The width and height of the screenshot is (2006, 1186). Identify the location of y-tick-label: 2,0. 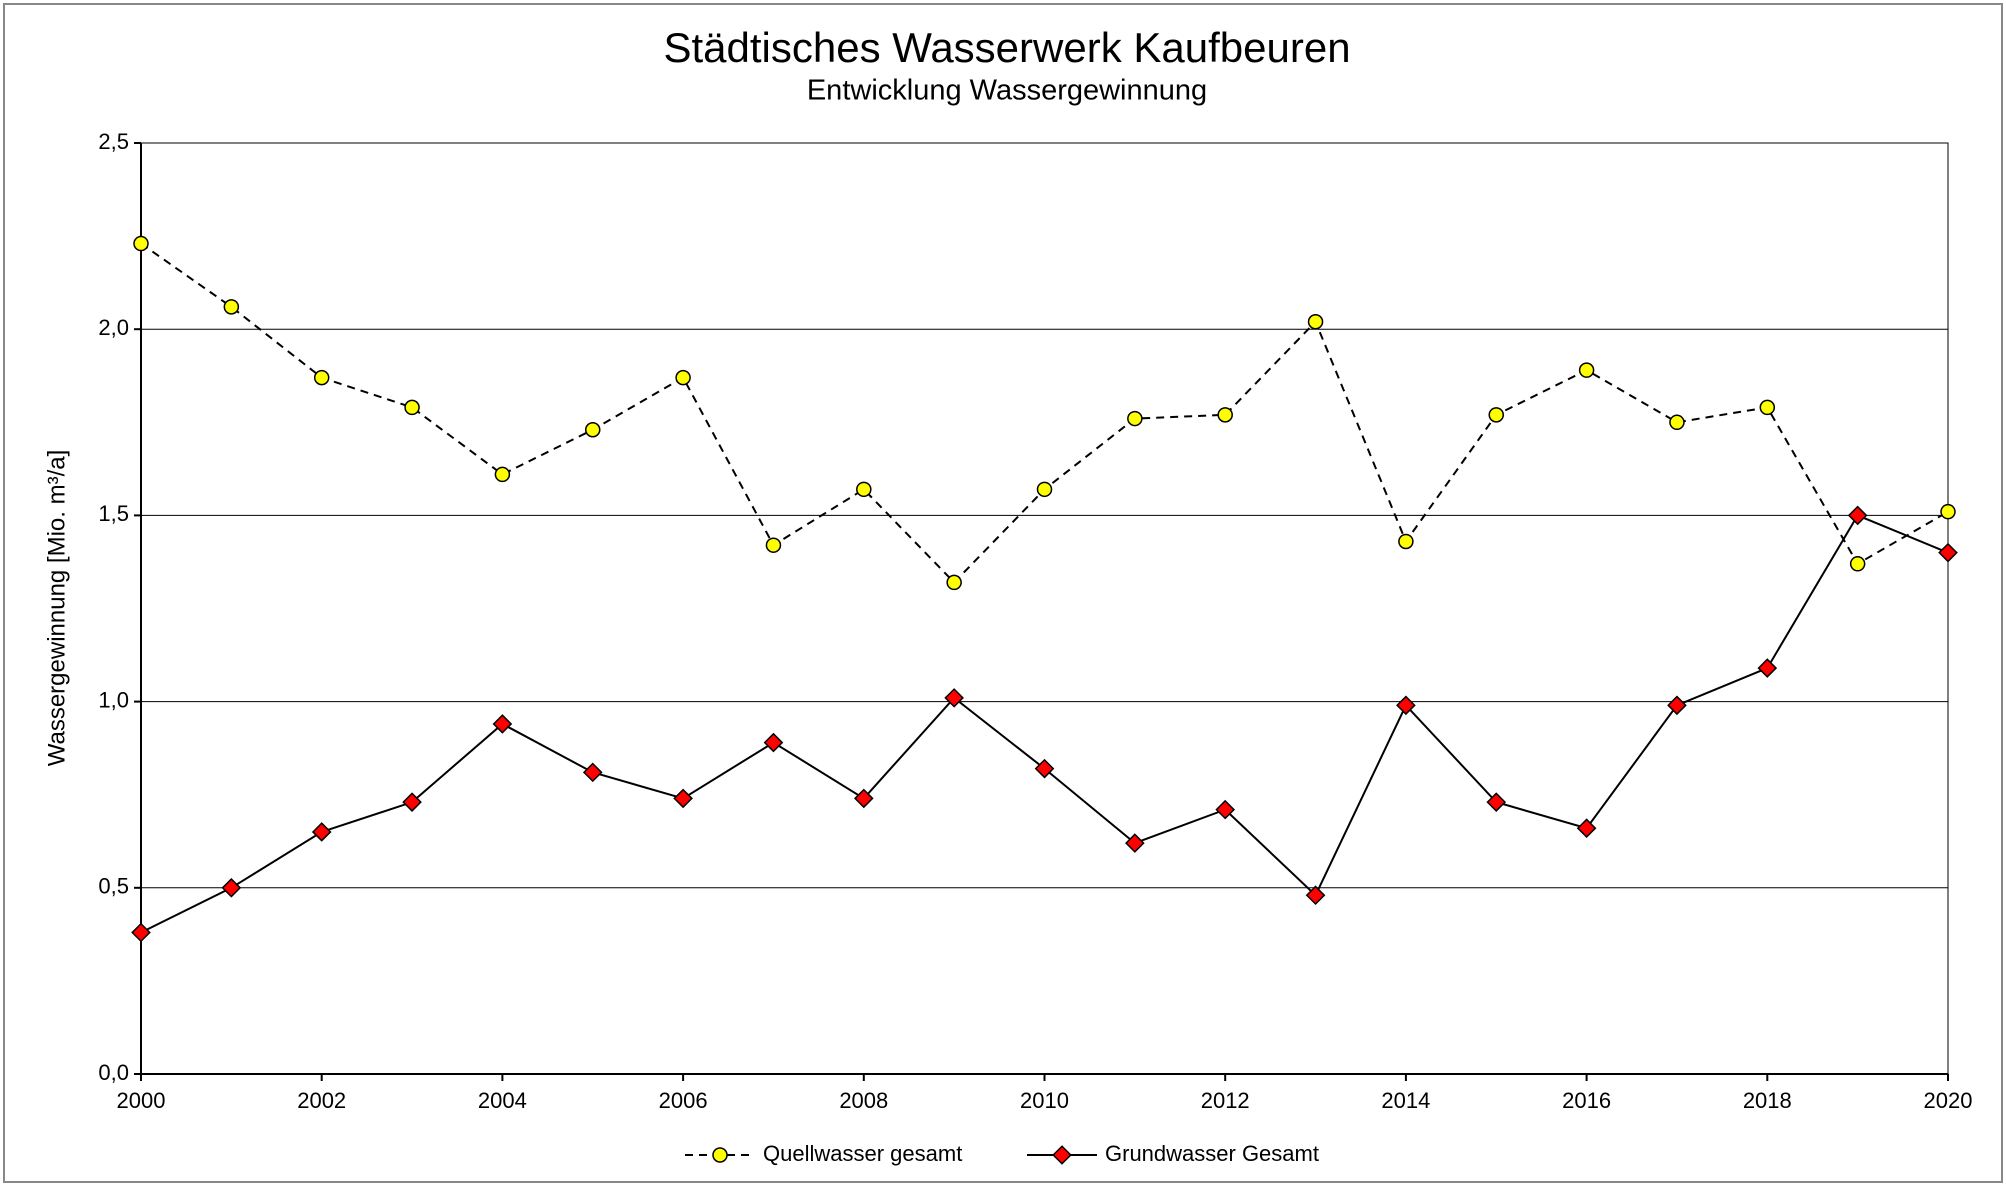
(113, 327).